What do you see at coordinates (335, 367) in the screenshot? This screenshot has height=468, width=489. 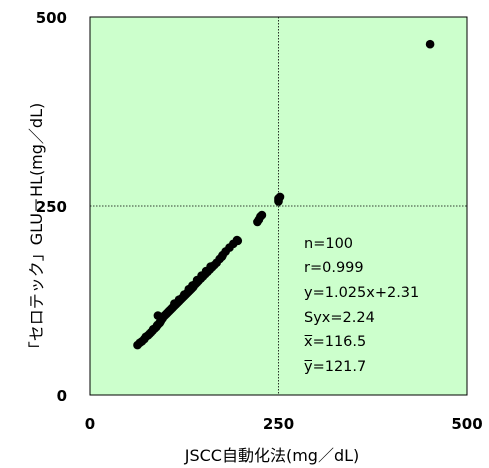 I see `stat-y-mean: y̅=121.7` at bounding box center [335, 367].